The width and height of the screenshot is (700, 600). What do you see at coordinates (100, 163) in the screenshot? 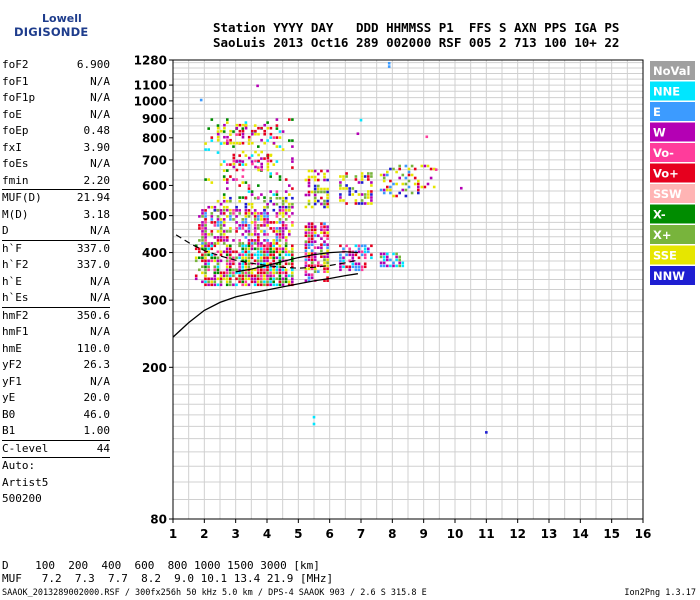
I see `param-value: N/A` at bounding box center [100, 163].